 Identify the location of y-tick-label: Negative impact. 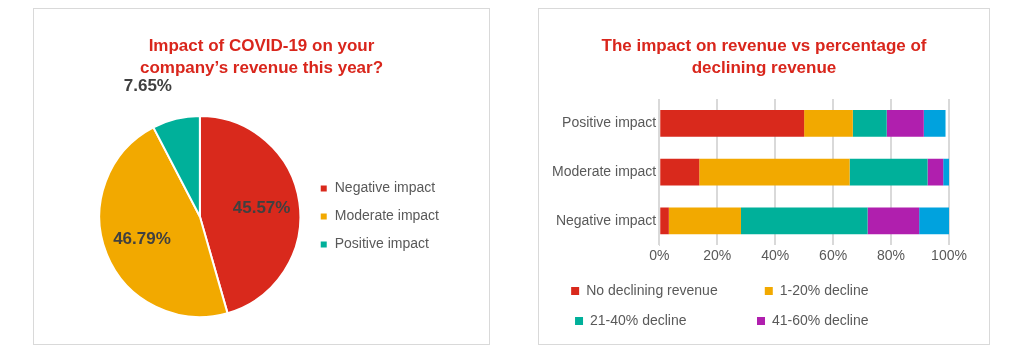
(606, 219).